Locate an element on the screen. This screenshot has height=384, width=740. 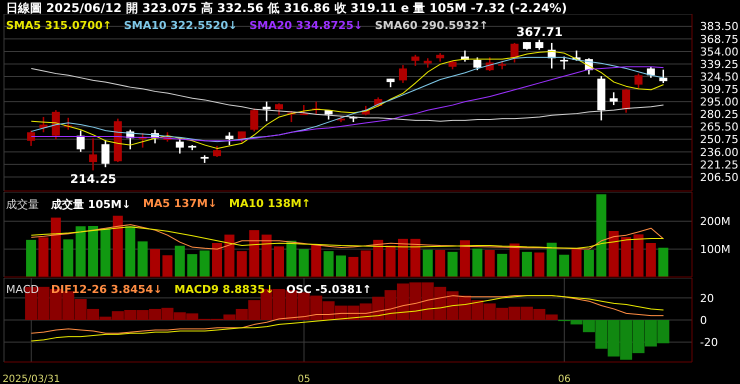
y-tick-label: 206.50 is located at coordinates (719, 177).